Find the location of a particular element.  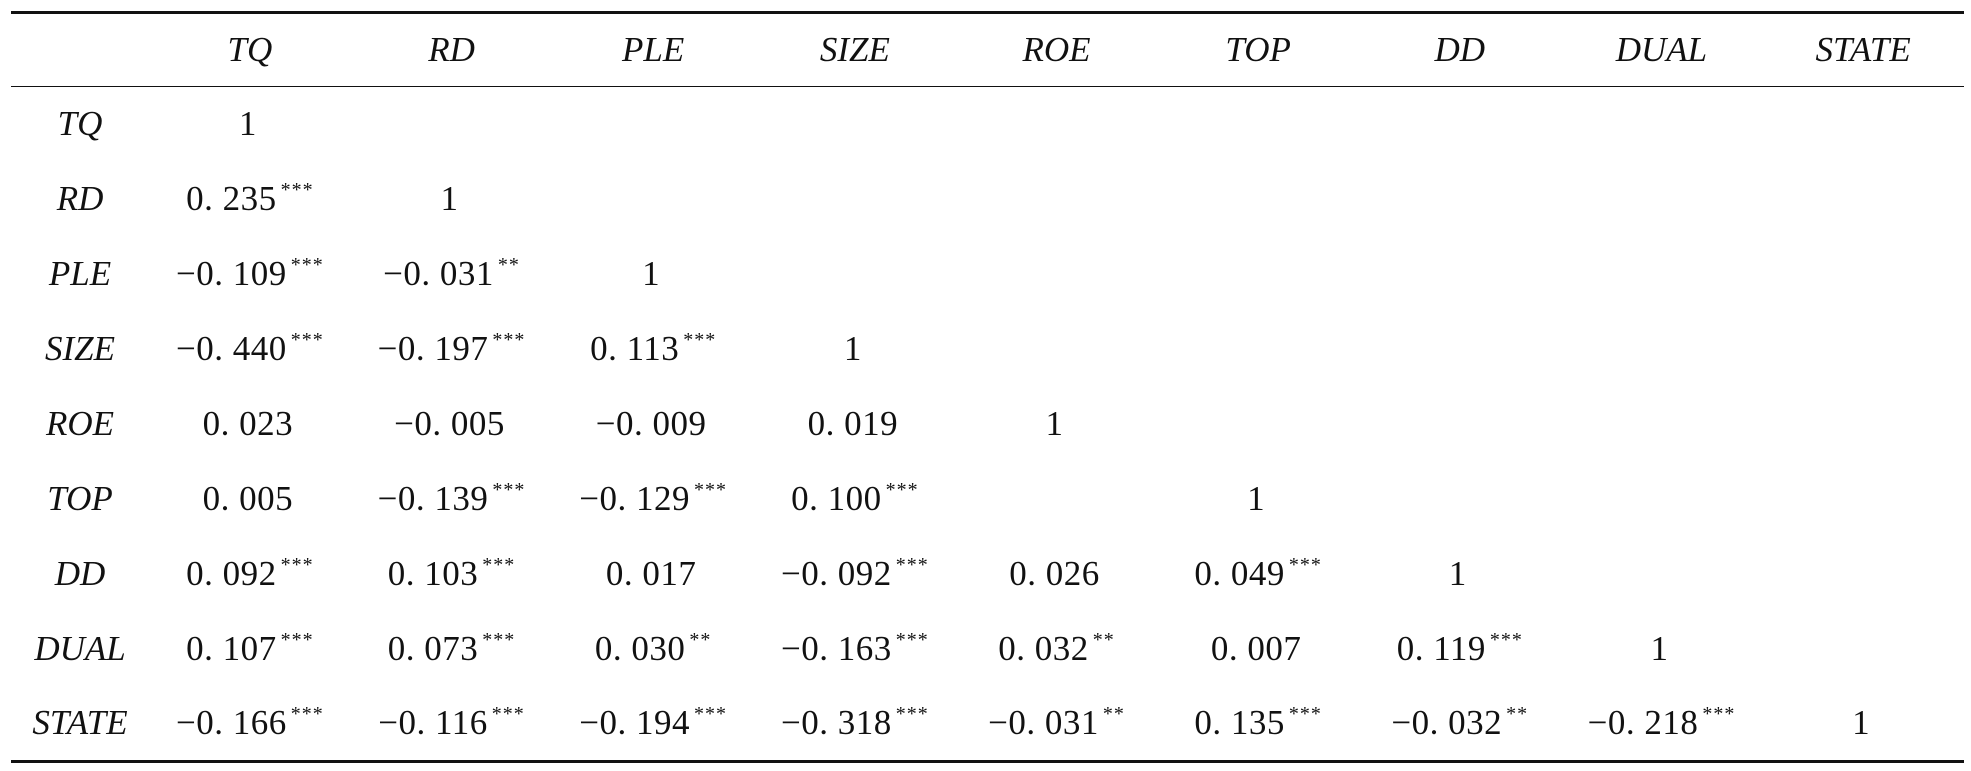

table-cell: 0. 235 *** is located at coordinates (250, 199).